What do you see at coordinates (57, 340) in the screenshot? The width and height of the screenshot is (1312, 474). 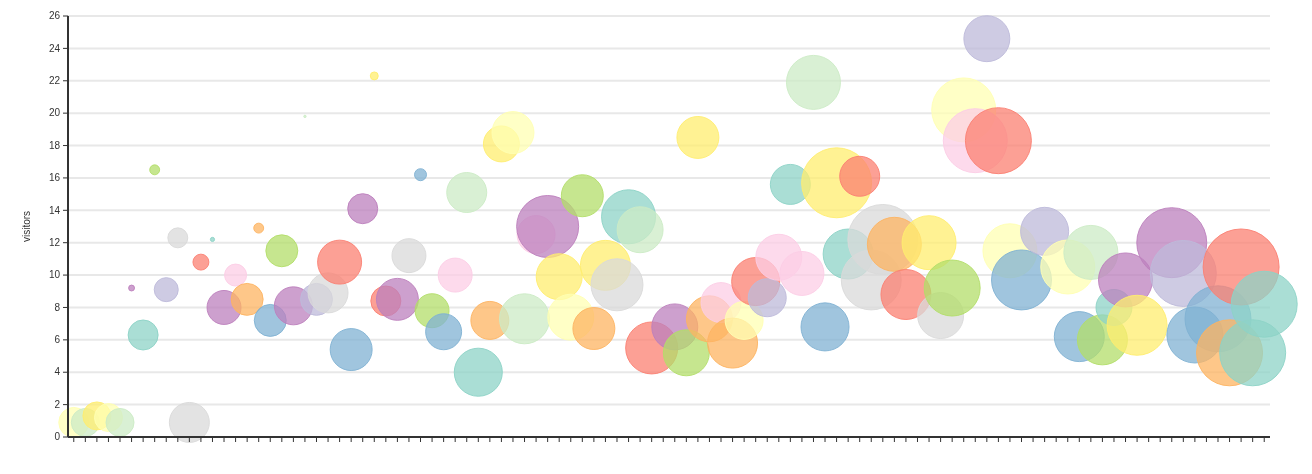 I see `y-tick-label: 6` at bounding box center [57, 340].